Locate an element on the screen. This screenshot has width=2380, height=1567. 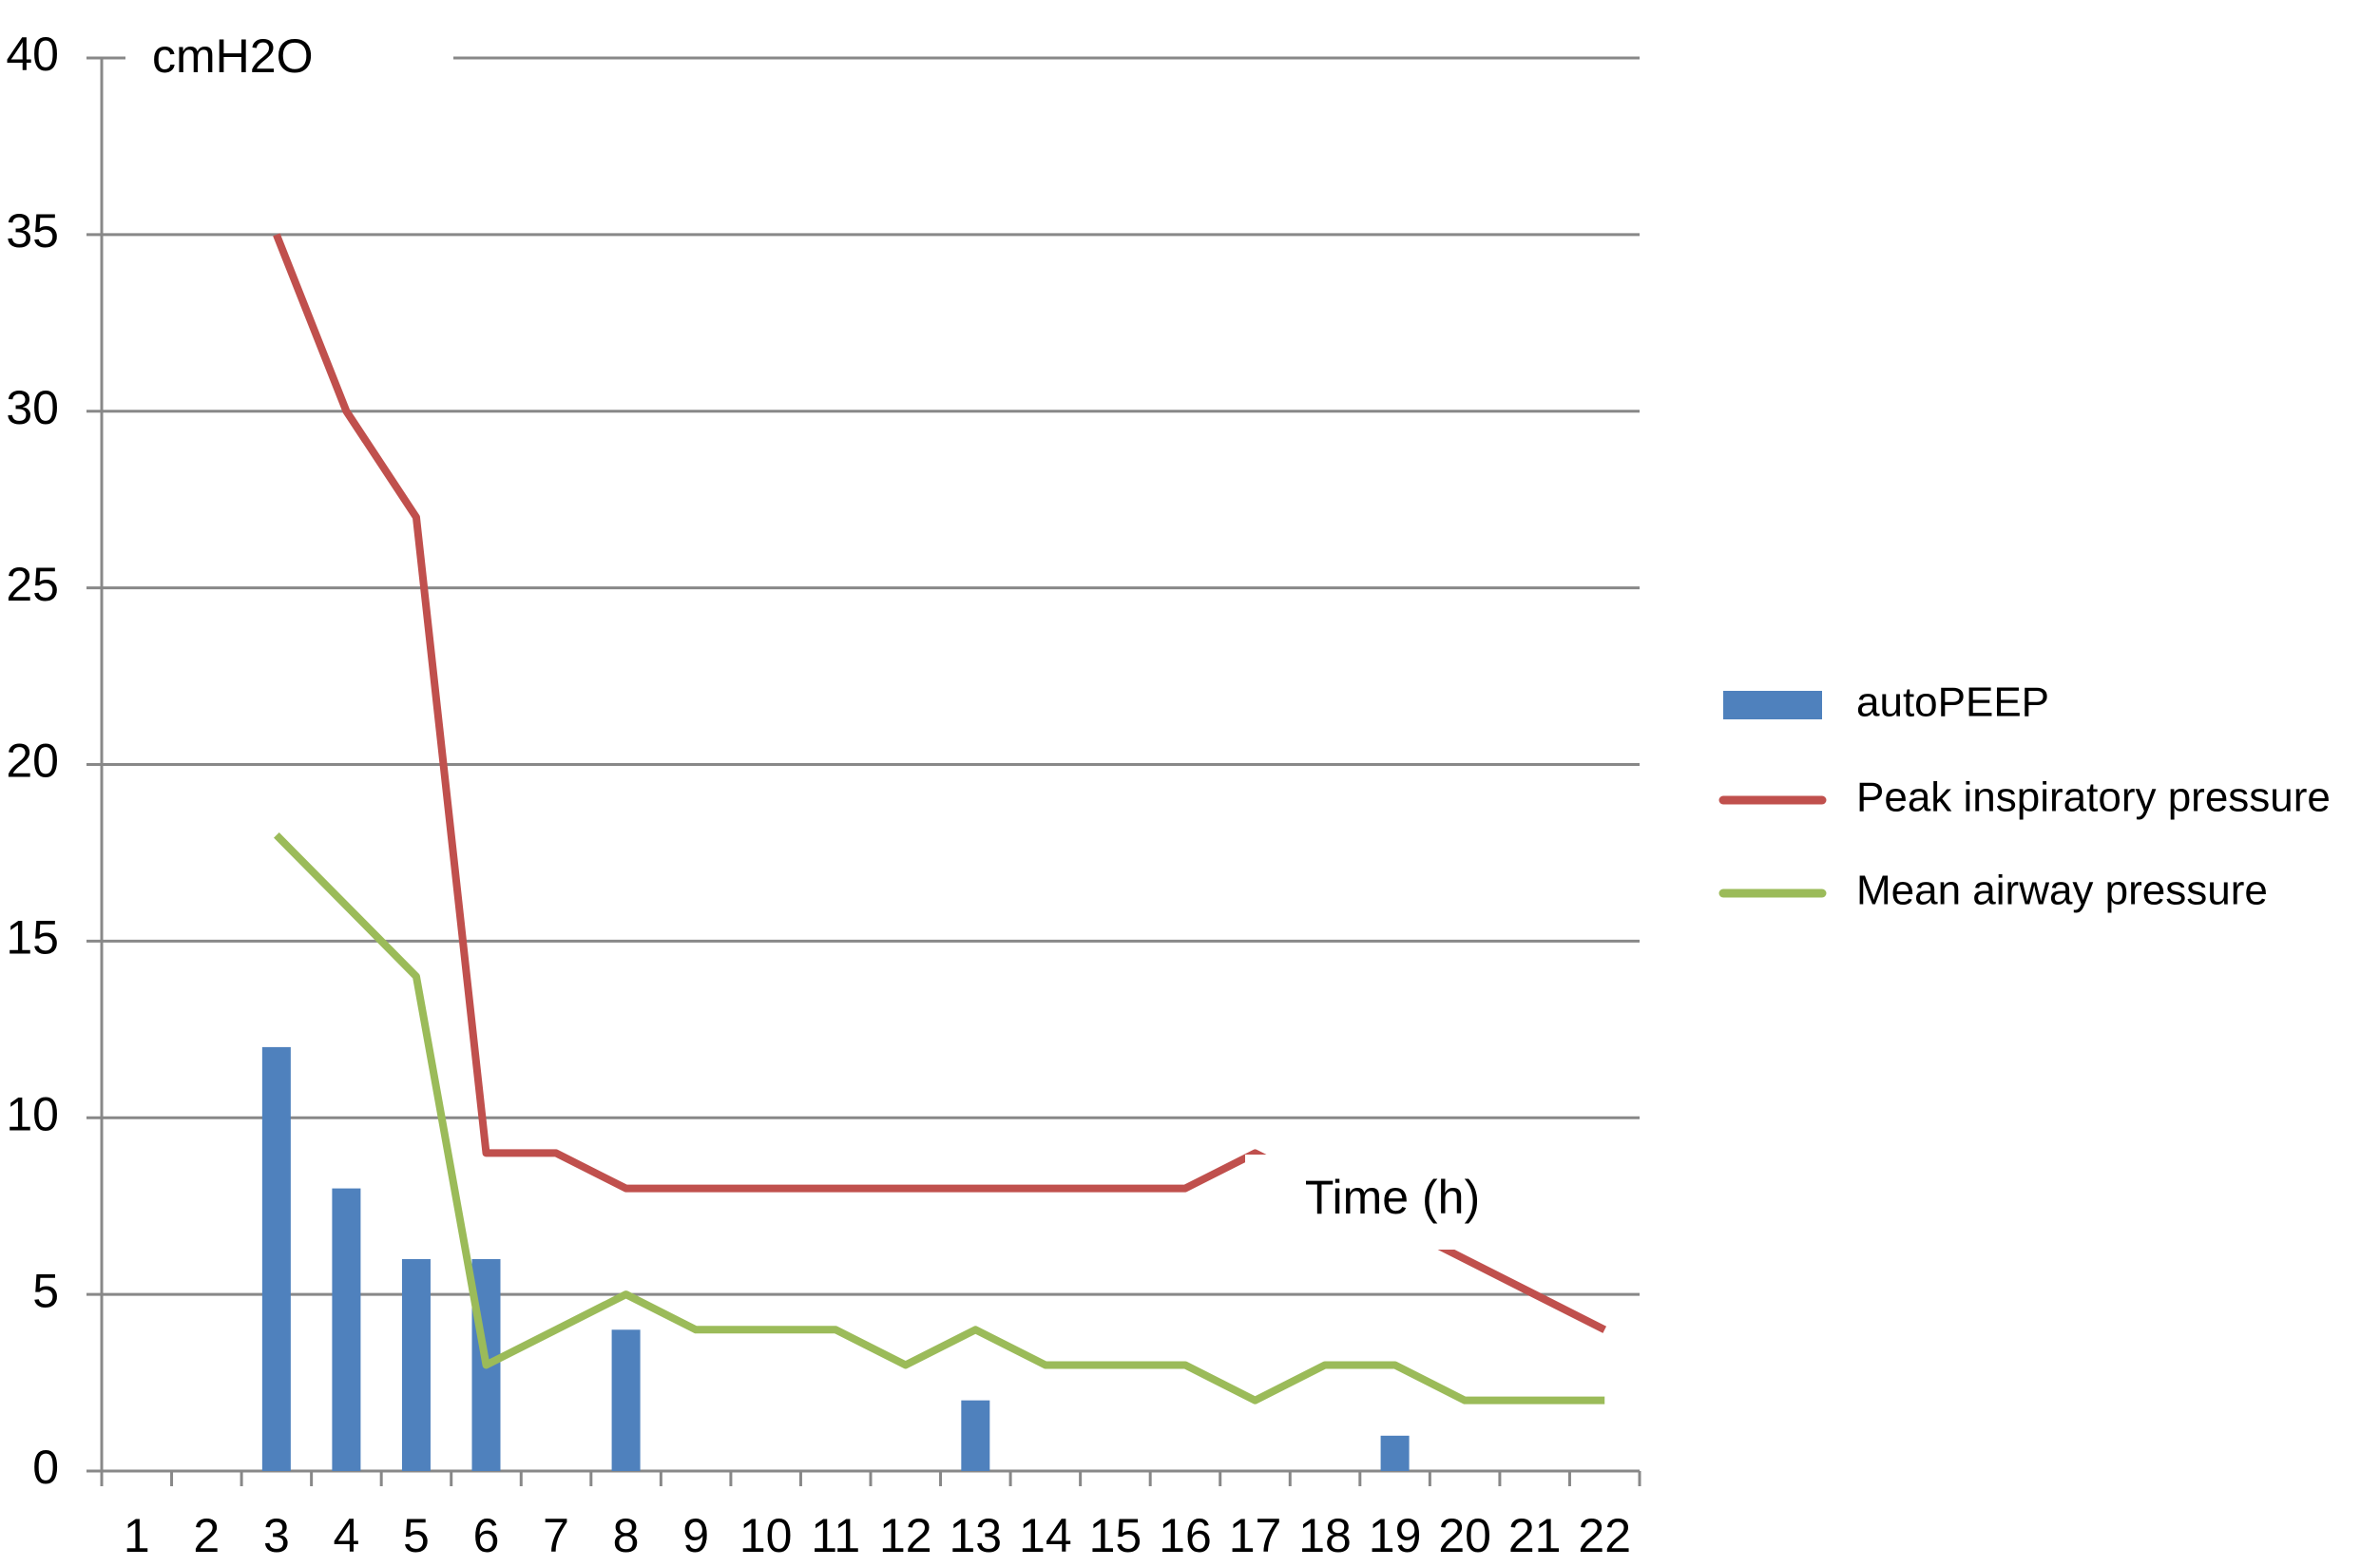
y-tick-label: 15 is located at coordinates (32, 938).